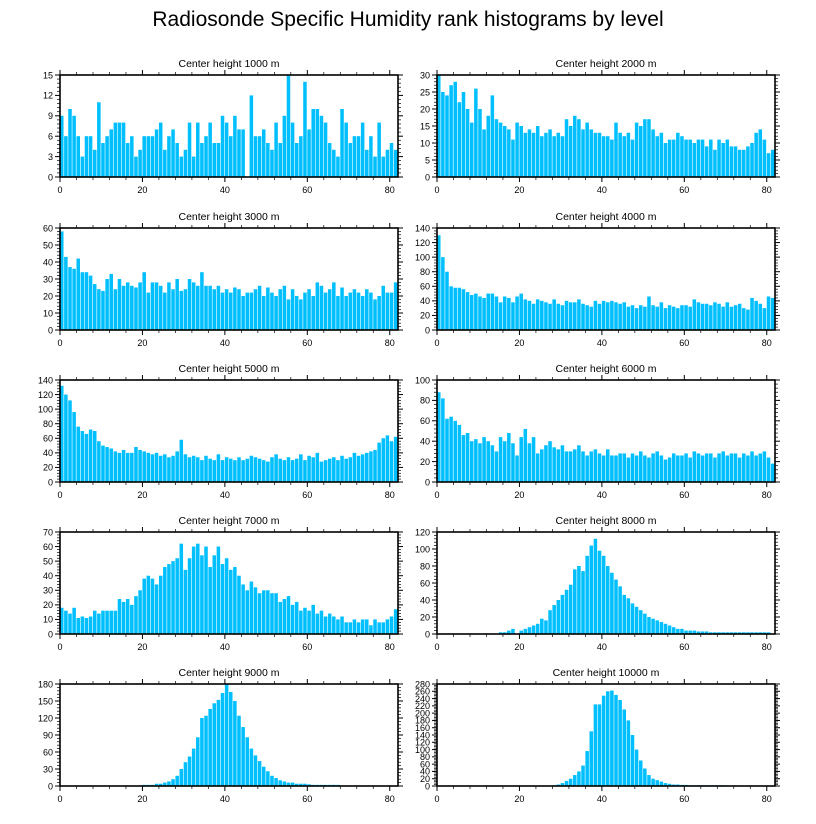  Describe the element at coordinates (422, 243) in the screenshot. I see `y-tick-label: 120` at that location.